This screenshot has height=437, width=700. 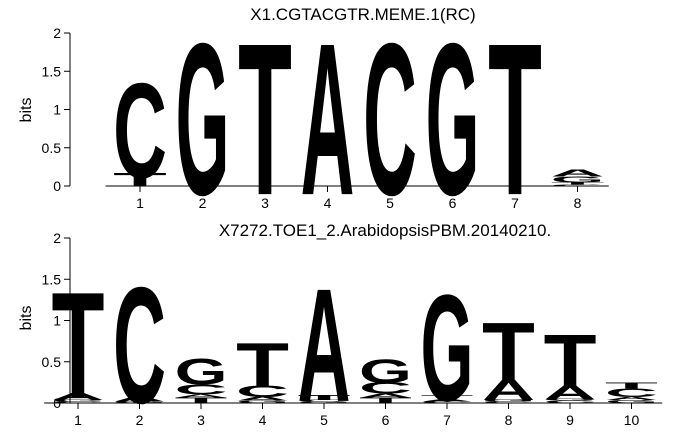 I want to click on chart-title: X1.CGTACGTR.MEME.1(RC), so click(x=362, y=14).